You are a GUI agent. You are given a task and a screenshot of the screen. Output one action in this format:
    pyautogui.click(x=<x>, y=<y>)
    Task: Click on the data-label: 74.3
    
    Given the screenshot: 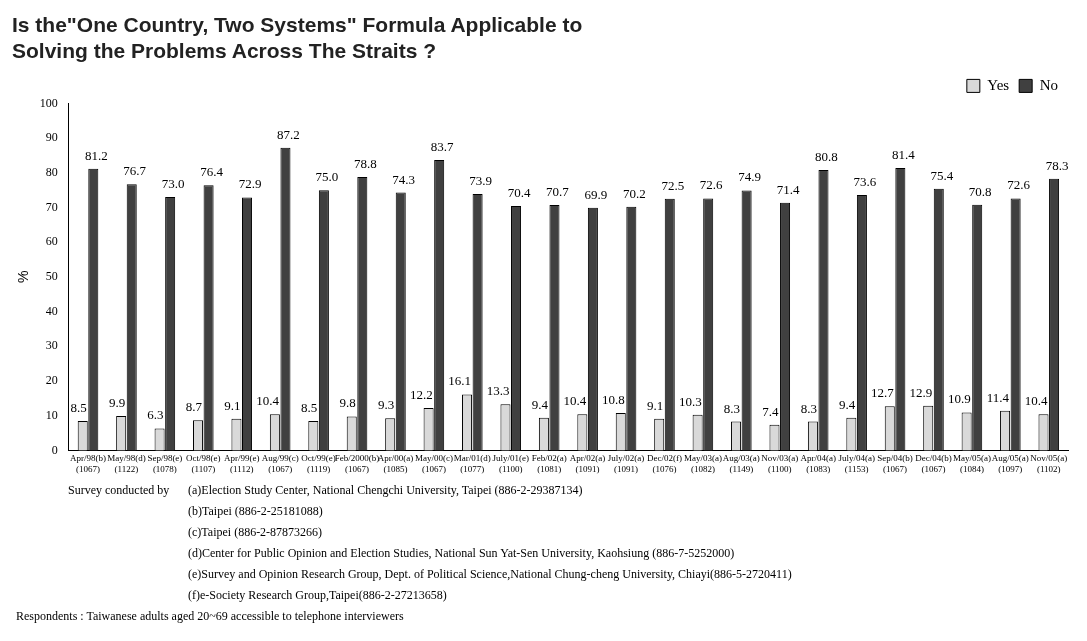 What is the action you would take?
    pyautogui.click(x=404, y=179)
    